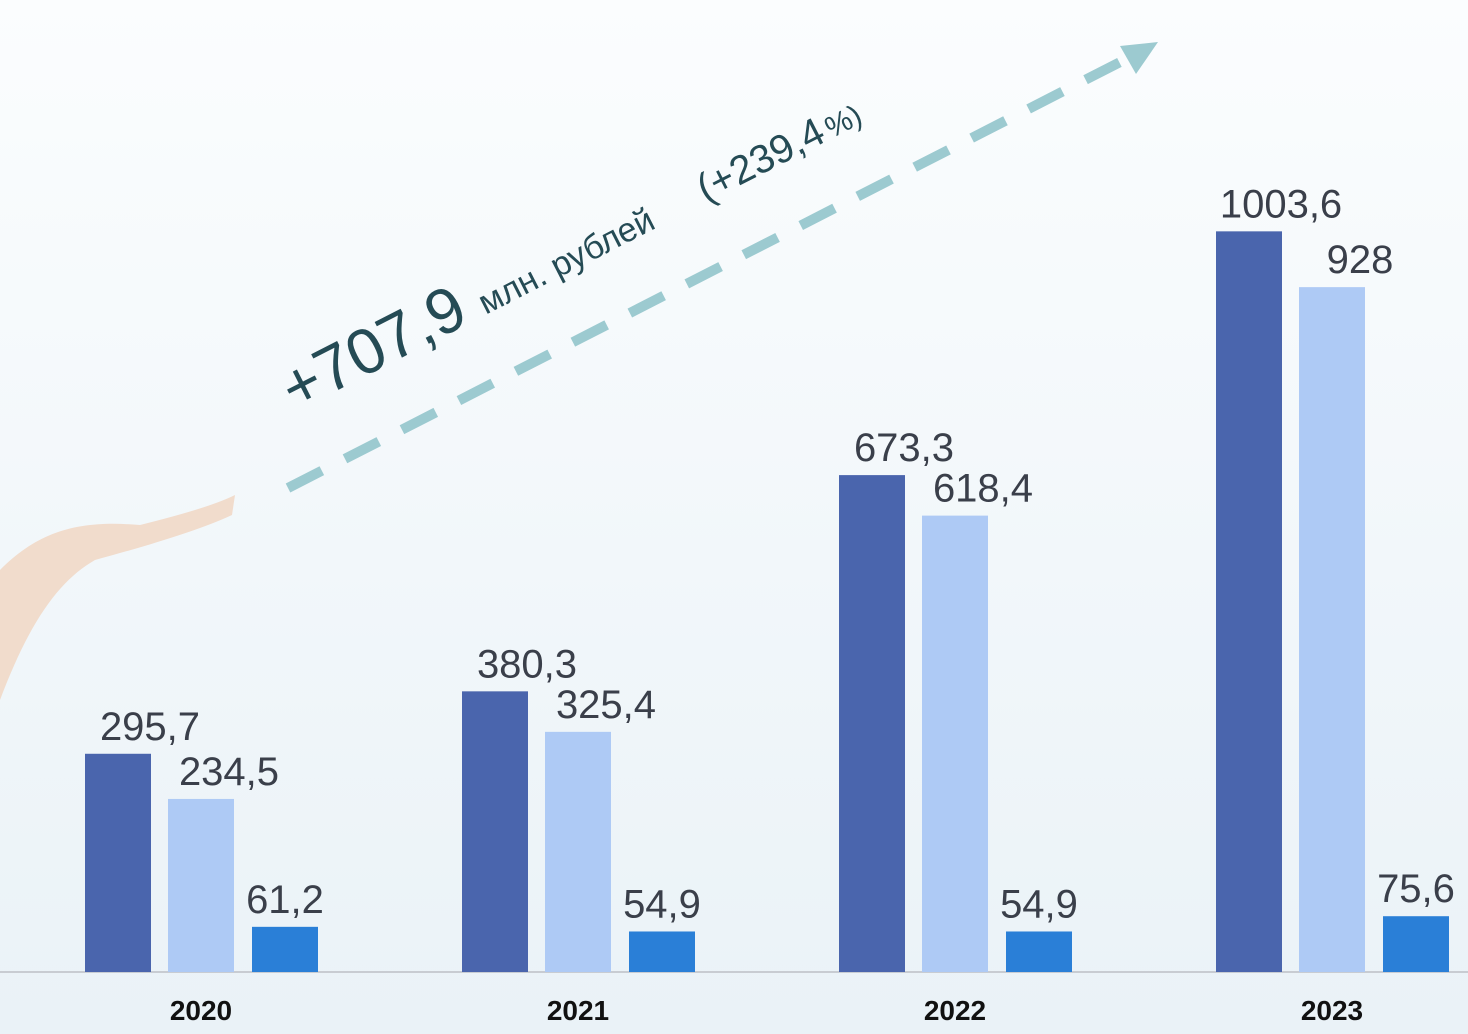 The image size is (1468, 1034). Describe the element at coordinates (578, 1010) in the screenshot. I see `x-tick-label: 2021` at that location.